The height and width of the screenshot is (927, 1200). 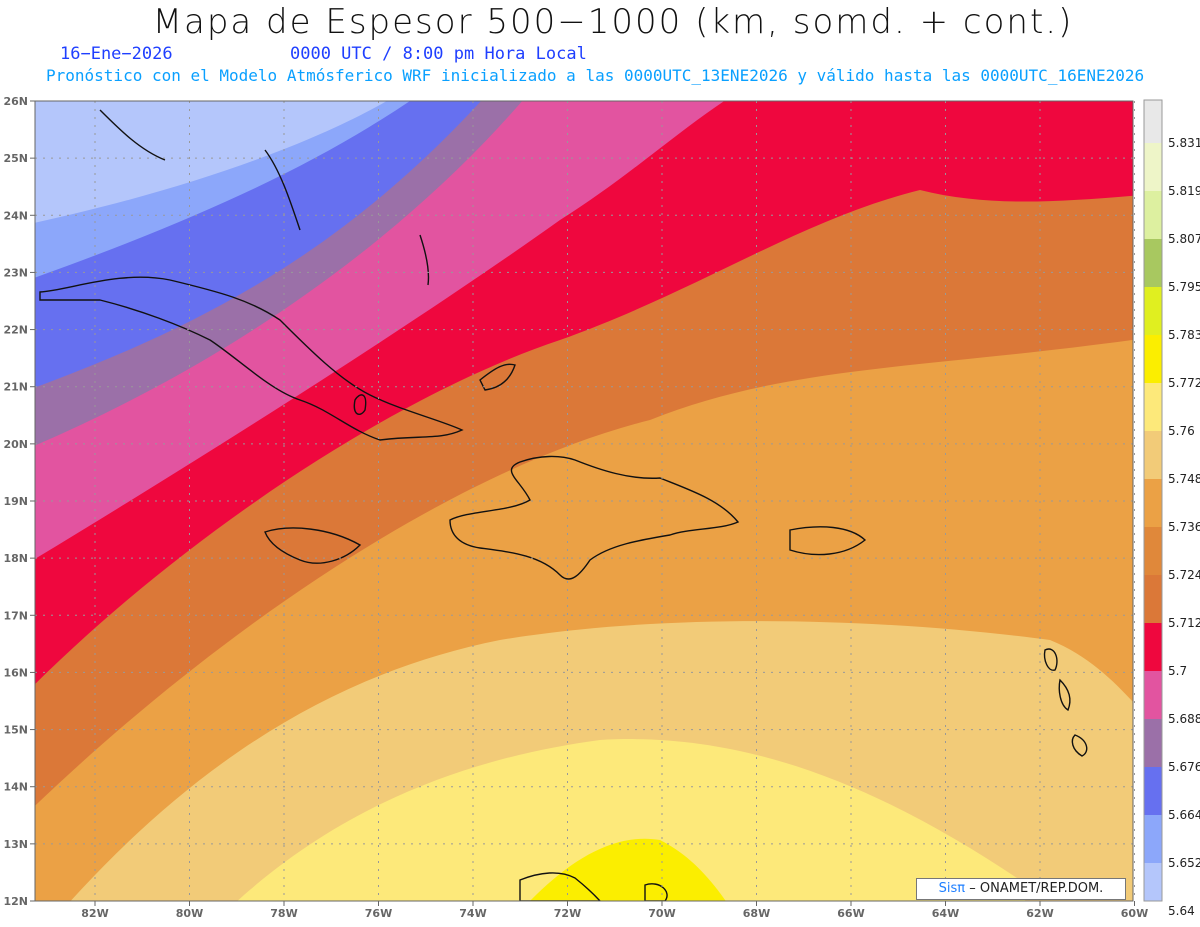 What do you see at coordinates (1184, 287) in the screenshot?
I see `colorbar-label: 5.795` at bounding box center [1184, 287].